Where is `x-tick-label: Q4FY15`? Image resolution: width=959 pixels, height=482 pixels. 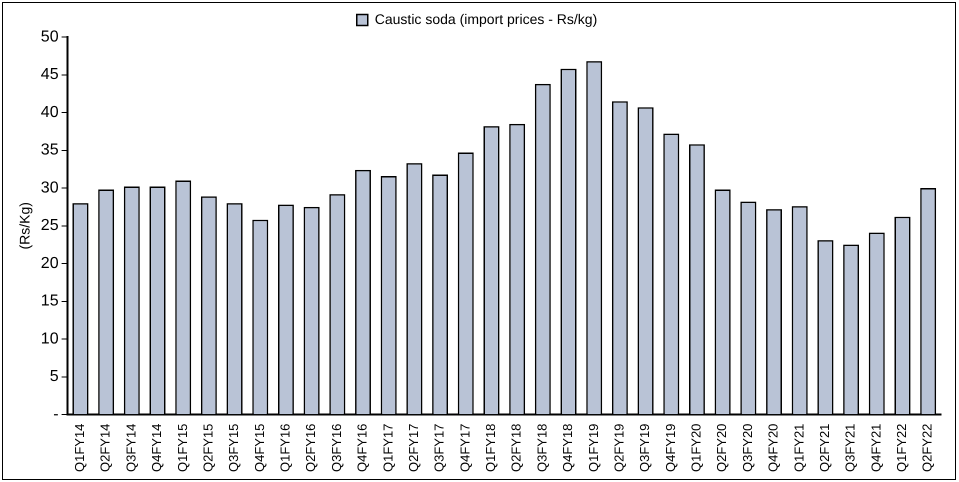 x-tick-label: Q4FY15 is located at coordinates (259, 448).